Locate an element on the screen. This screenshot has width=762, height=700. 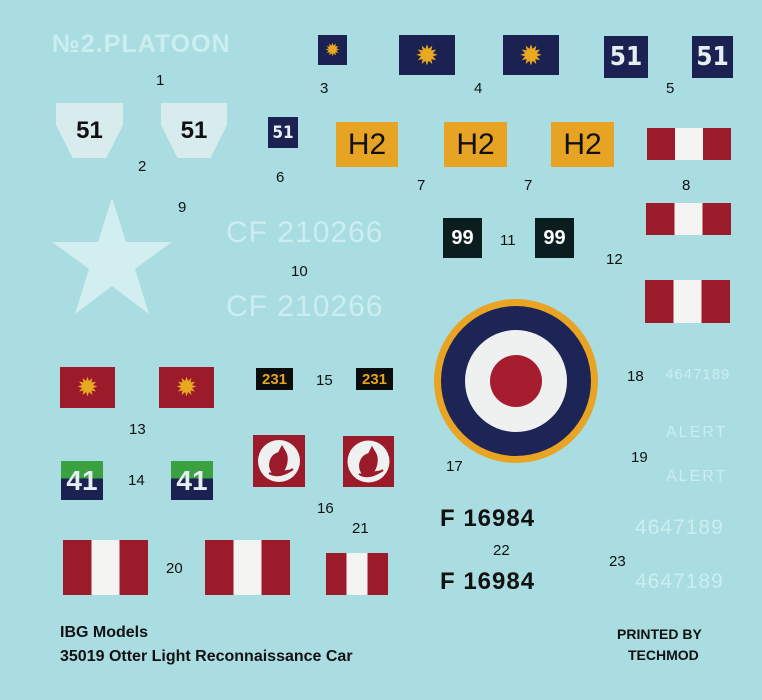
decal-number: 18 is located at coordinates (635, 376).